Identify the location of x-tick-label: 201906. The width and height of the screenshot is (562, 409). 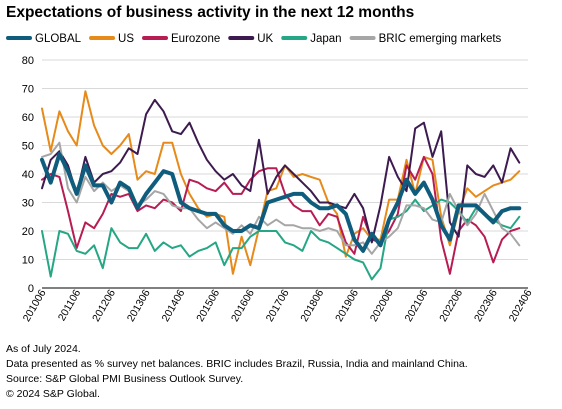
(347, 305).